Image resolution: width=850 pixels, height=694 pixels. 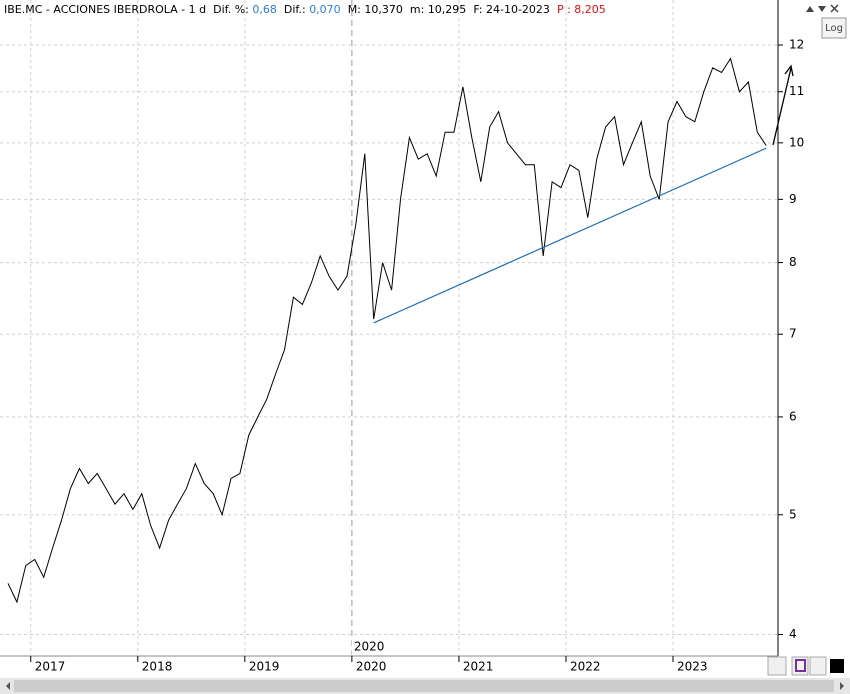 I want to click on x-tick-label: 2019, so click(x=264, y=667).